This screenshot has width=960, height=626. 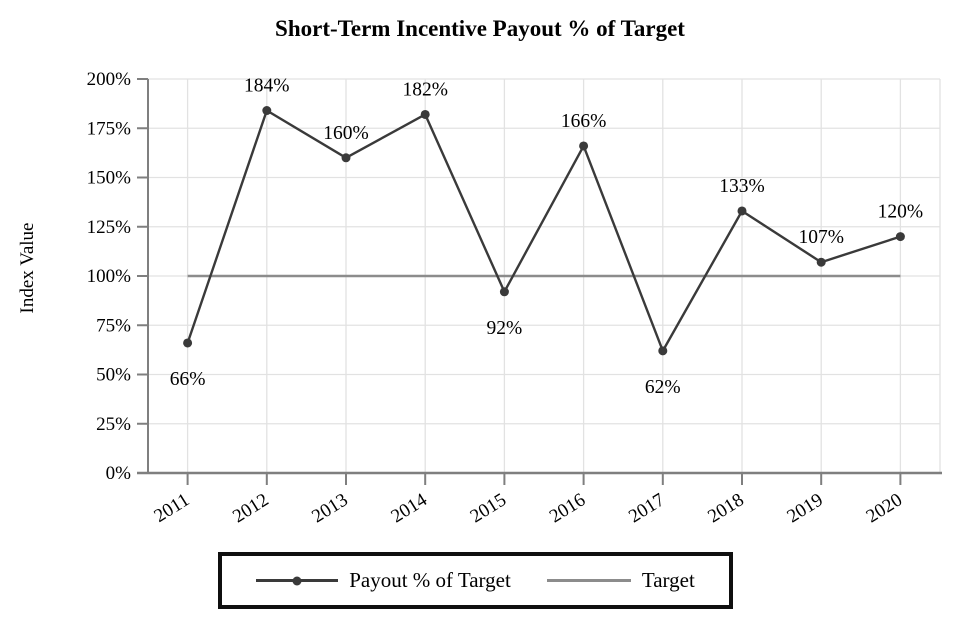 I want to click on y-tick-label: 50%, so click(x=113, y=375).